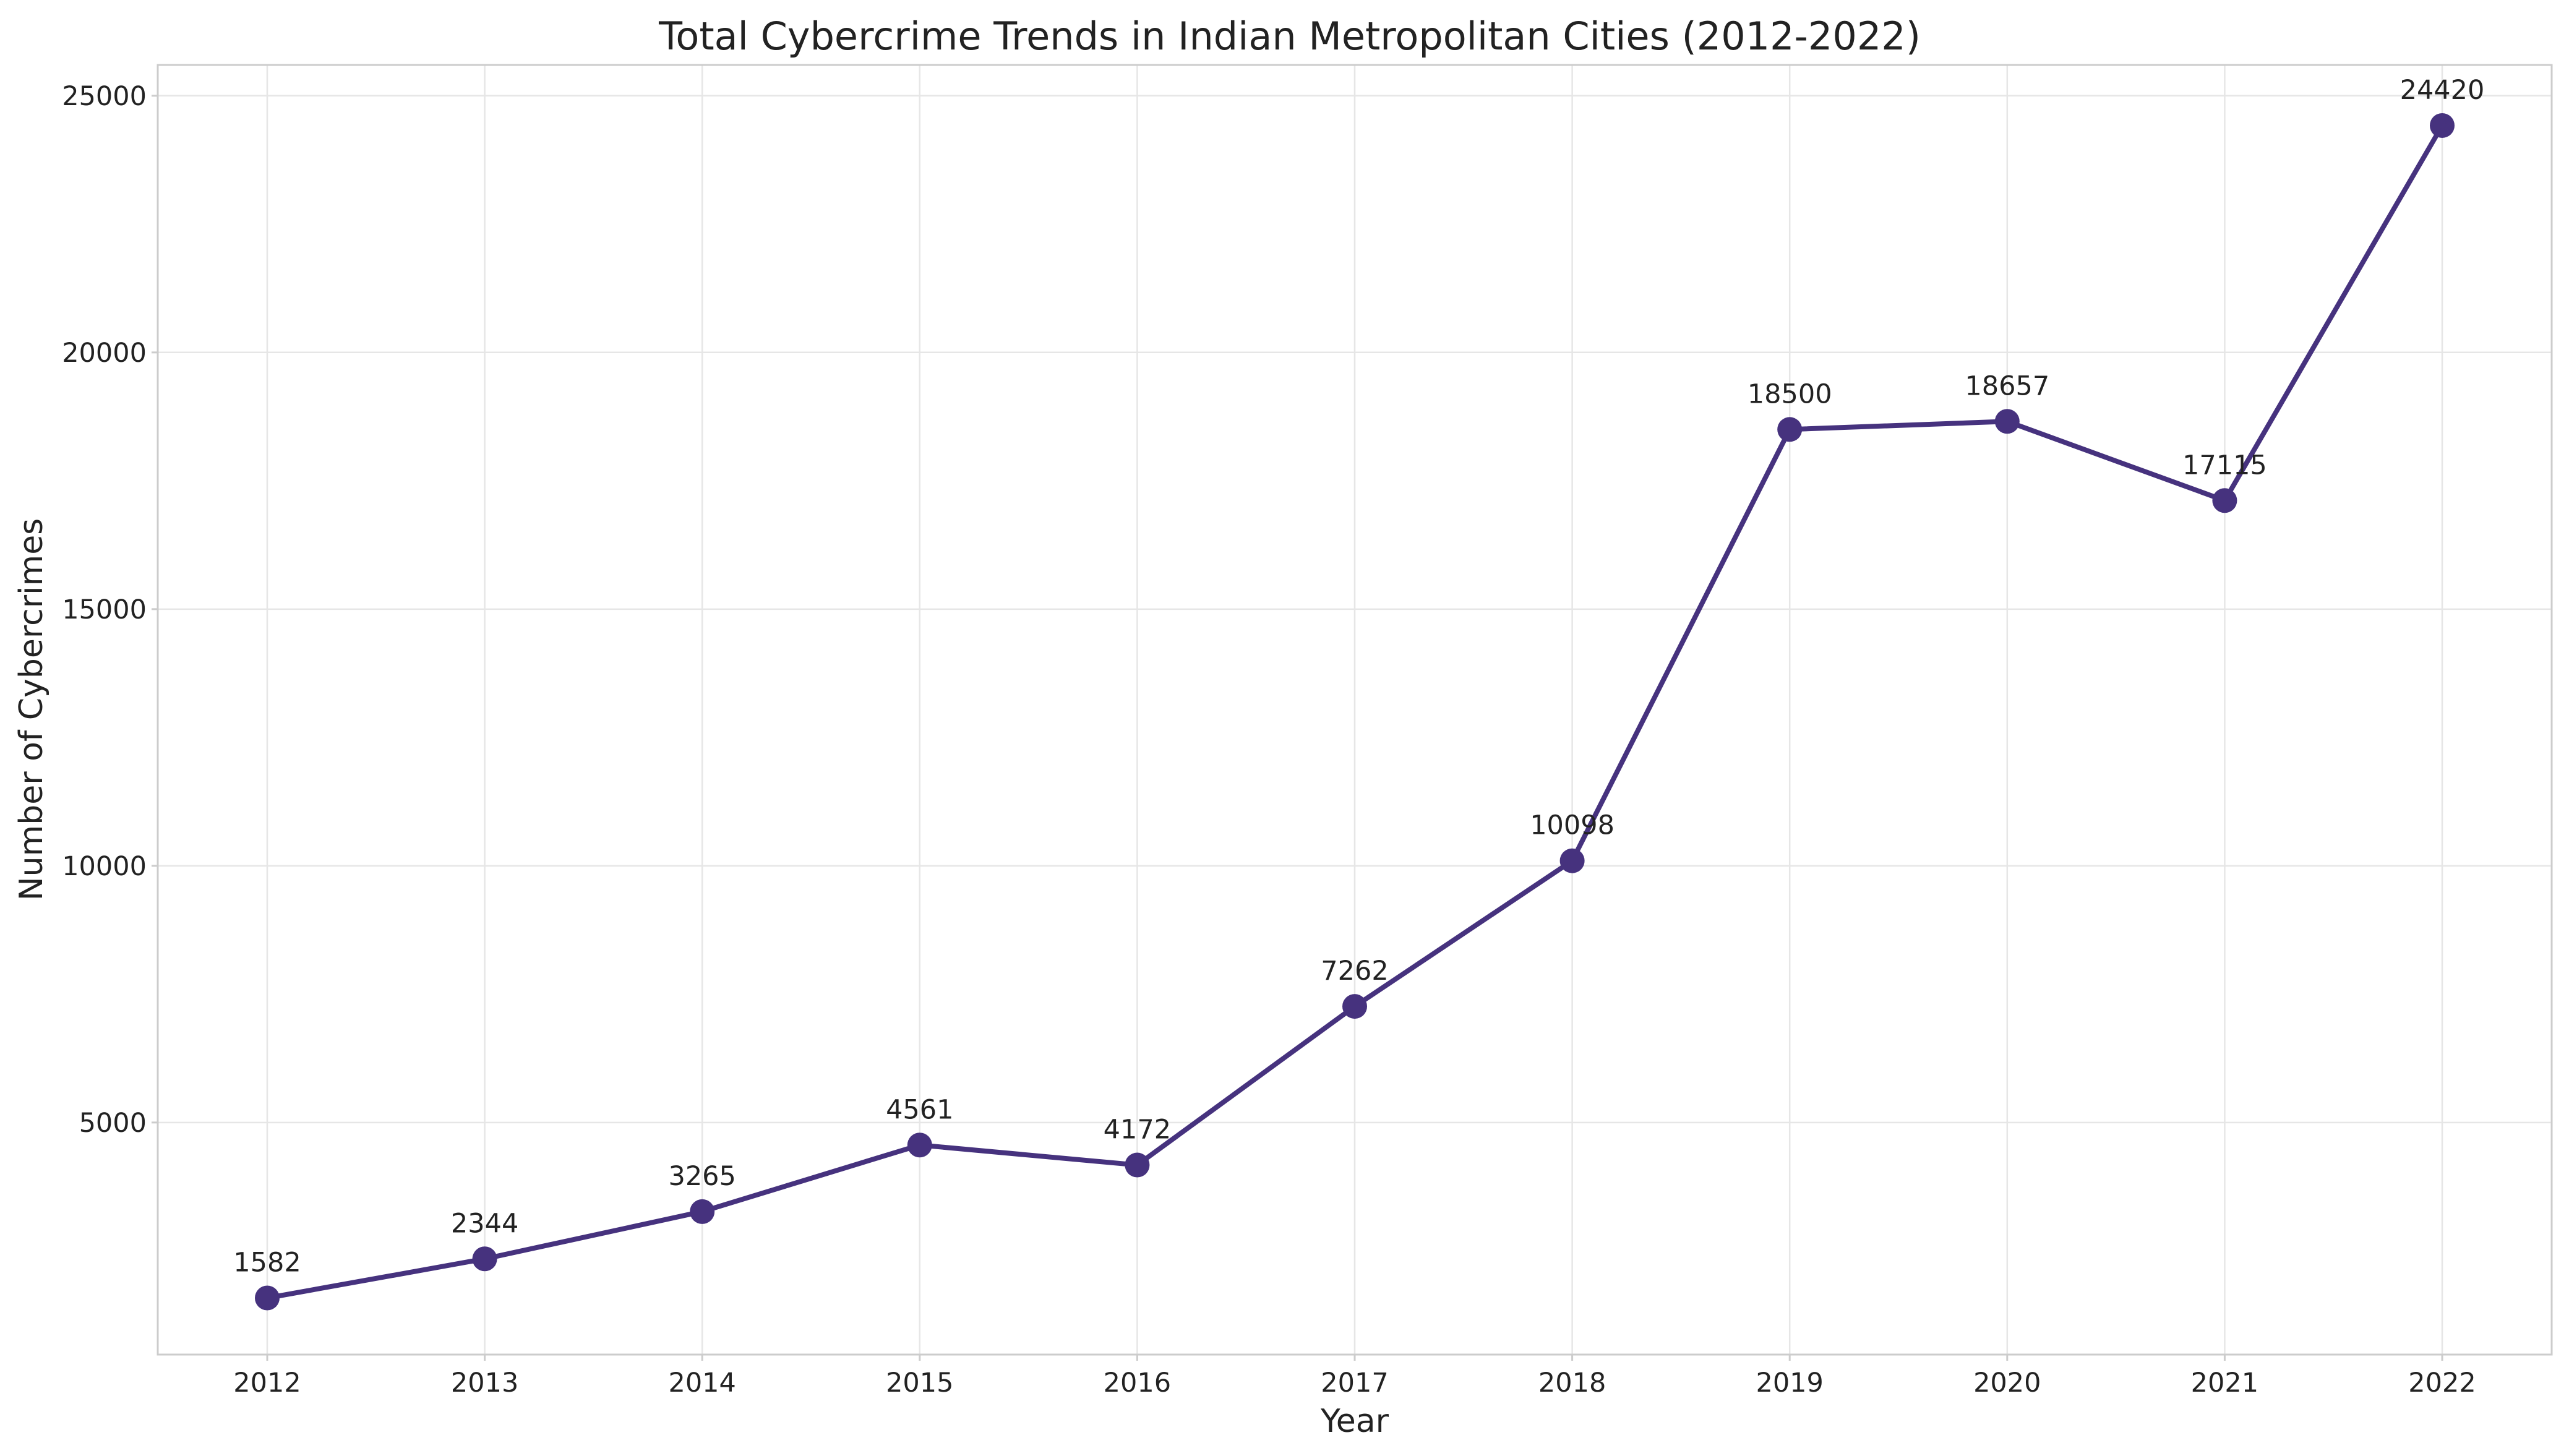 The image size is (2569, 1456). What do you see at coordinates (104, 96) in the screenshot?
I see `y-tick-label: 25000` at bounding box center [104, 96].